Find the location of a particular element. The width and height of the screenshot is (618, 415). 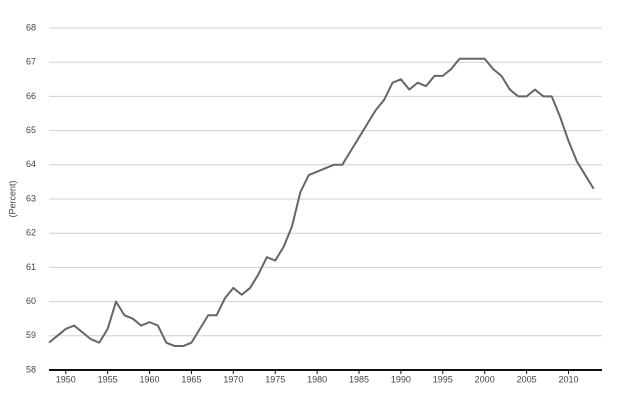

x-tick-label: 1995 is located at coordinates (443, 379).